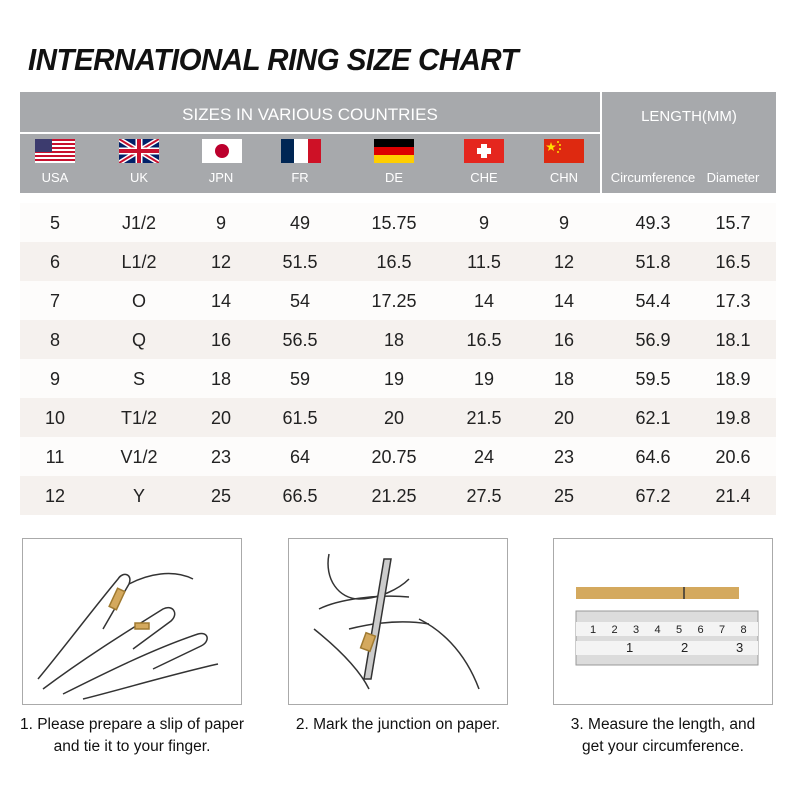 Image resolution: width=800 pixels, height=800 pixels. Describe the element at coordinates (733, 457) in the screenshot. I see `cell-diameter: 20.6` at that location.